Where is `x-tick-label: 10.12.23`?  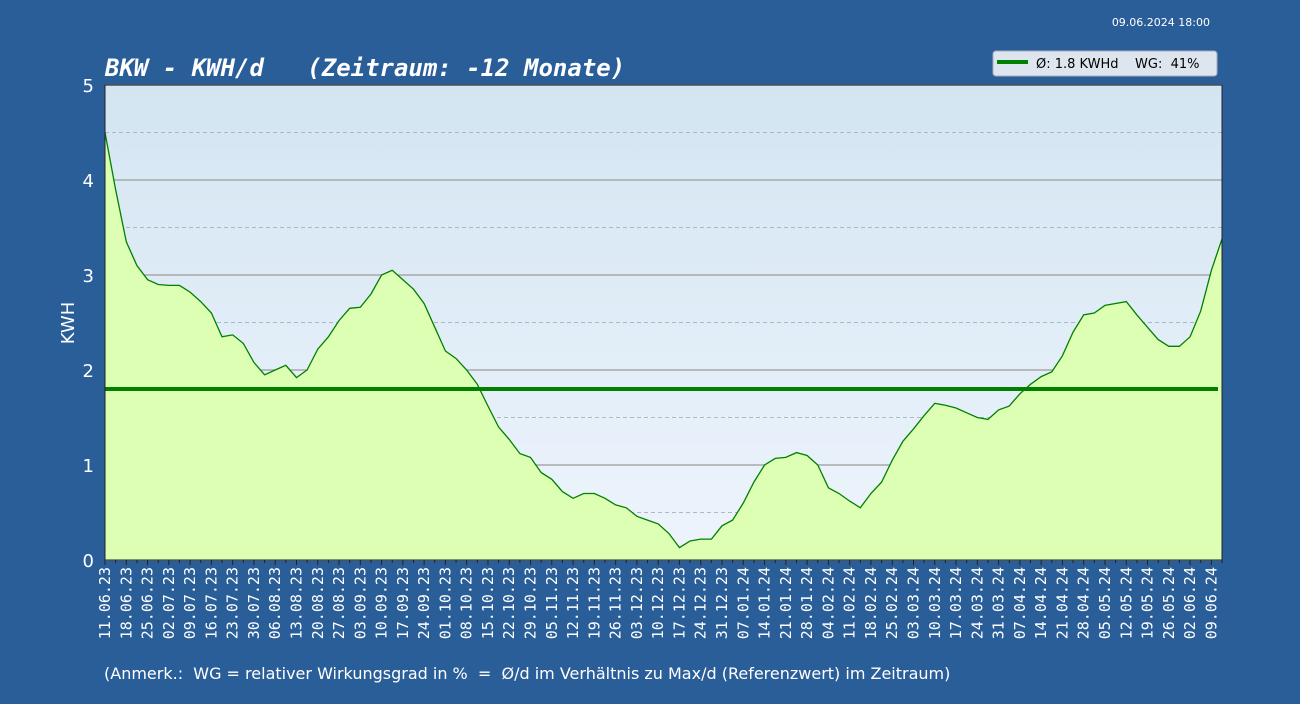 x-tick-label: 10.12.23 is located at coordinates (658, 603).